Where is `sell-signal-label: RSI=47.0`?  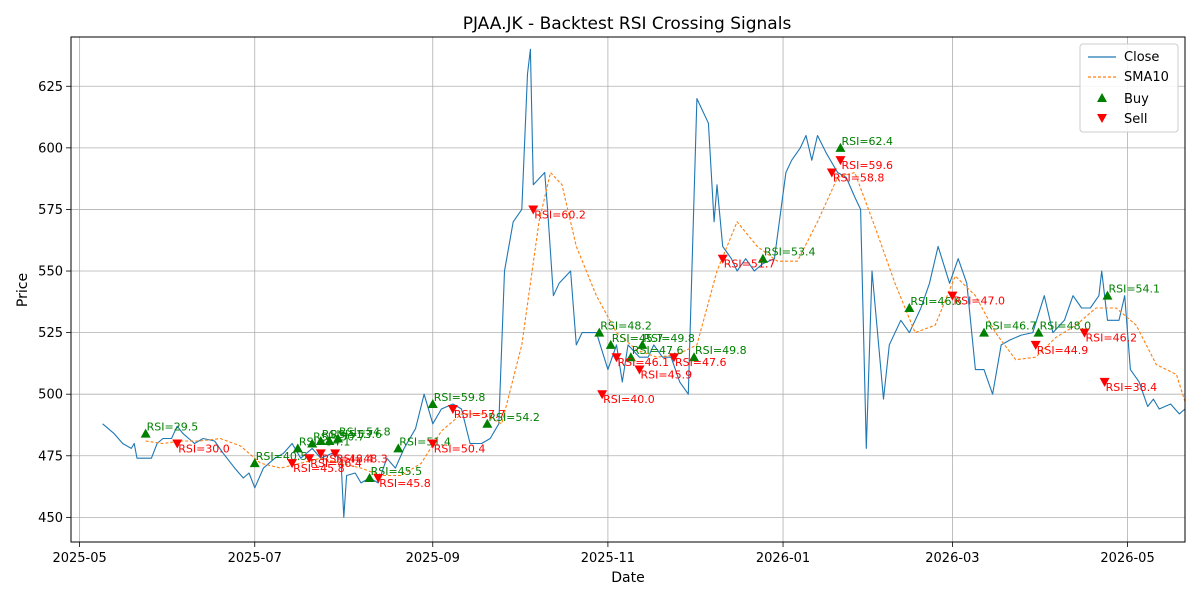
sell-signal-label: RSI=47.0 is located at coordinates (979, 301).